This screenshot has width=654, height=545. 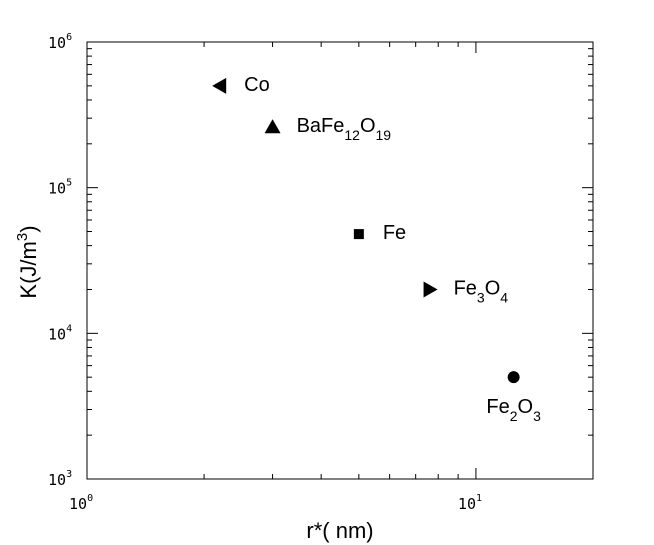 I want to click on x-tick-label: 10⁰, so click(x=81, y=503).